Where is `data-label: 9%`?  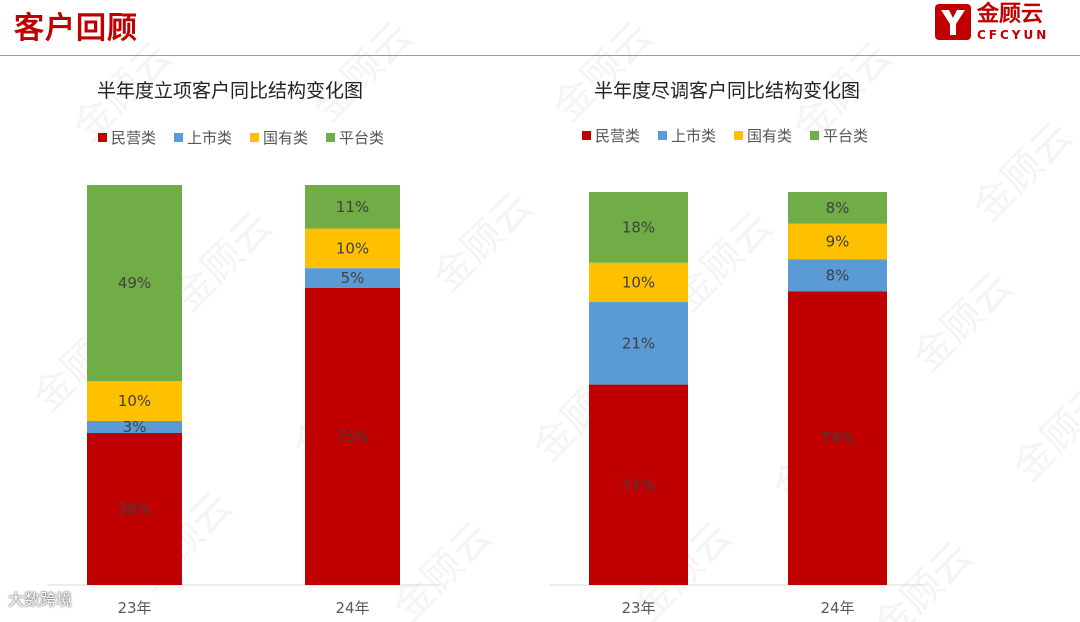 data-label: 9% is located at coordinates (838, 242).